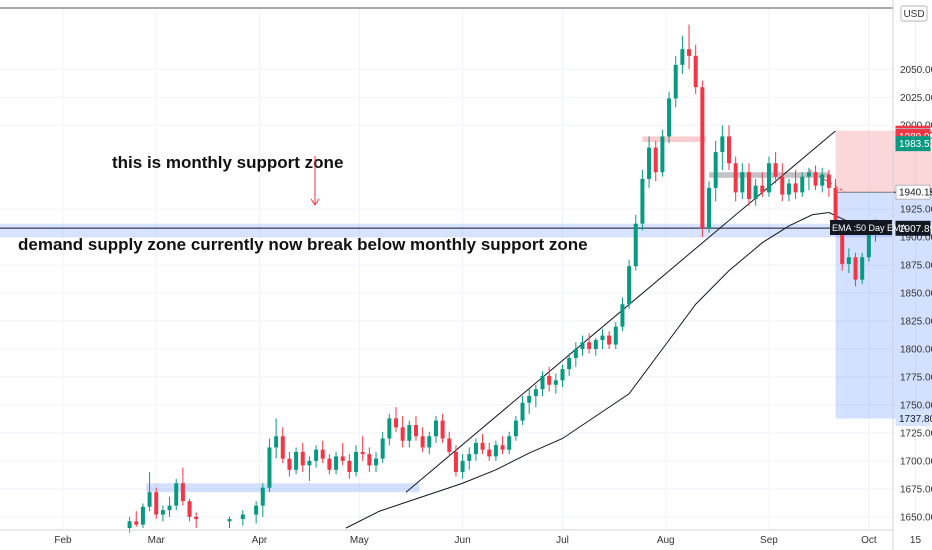  Describe the element at coordinates (63, 540) in the screenshot. I see `time-tick-label: Feb` at that location.